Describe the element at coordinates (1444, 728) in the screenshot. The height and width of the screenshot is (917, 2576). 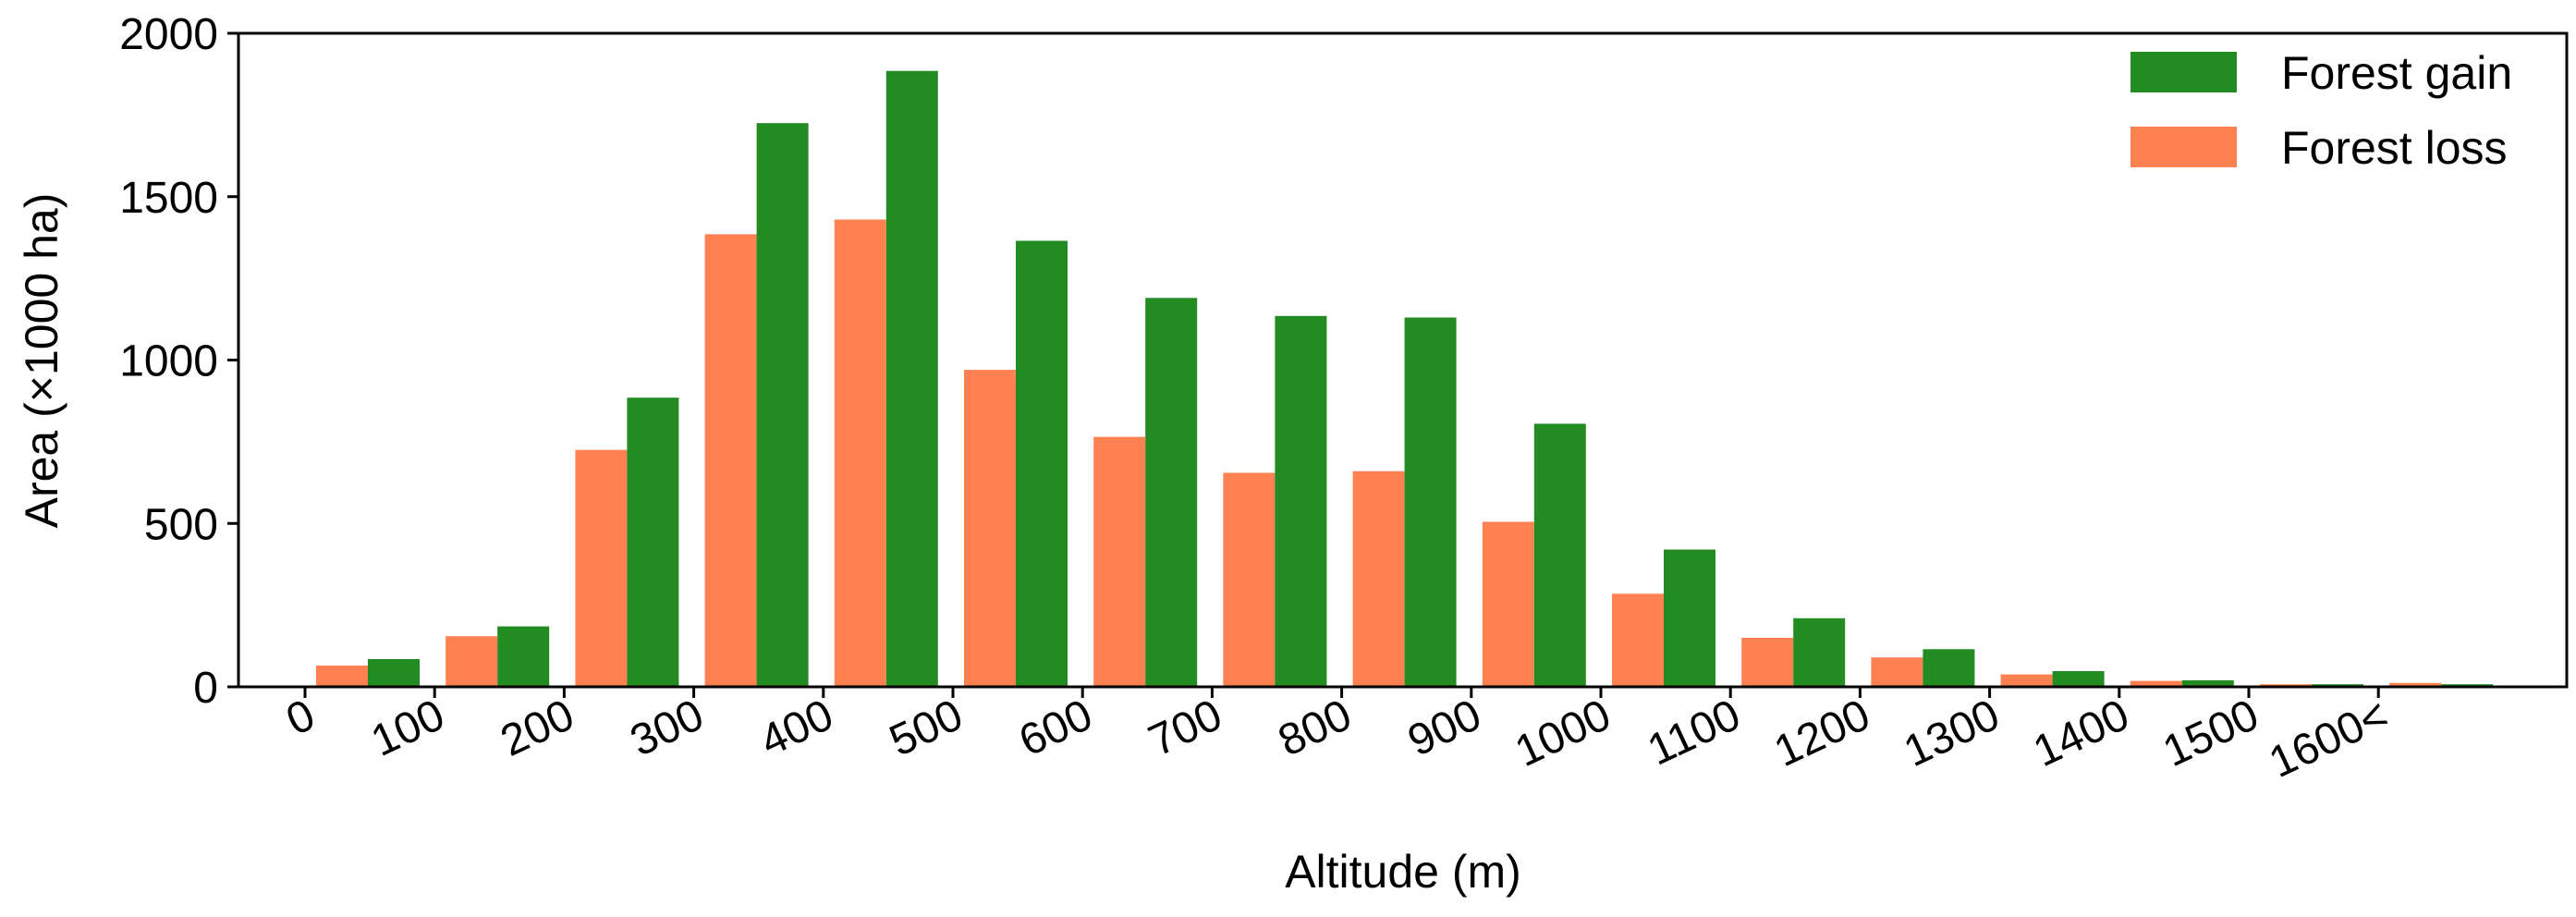
I see `x-tick-label-9: 900` at that location.